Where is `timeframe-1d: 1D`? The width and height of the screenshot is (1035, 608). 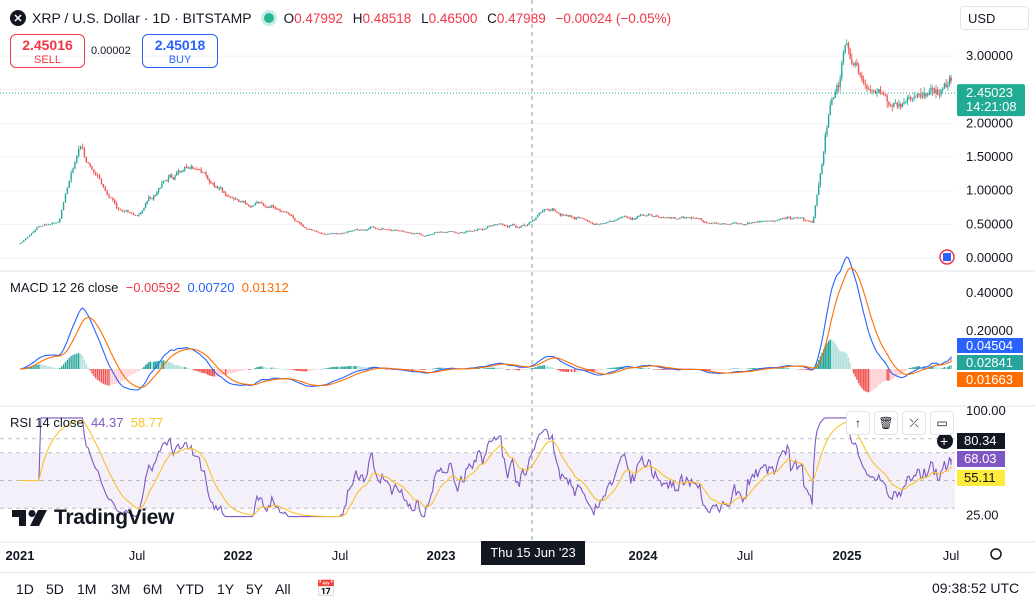
timeframe-1d: 1D is located at coordinates (25, 589).